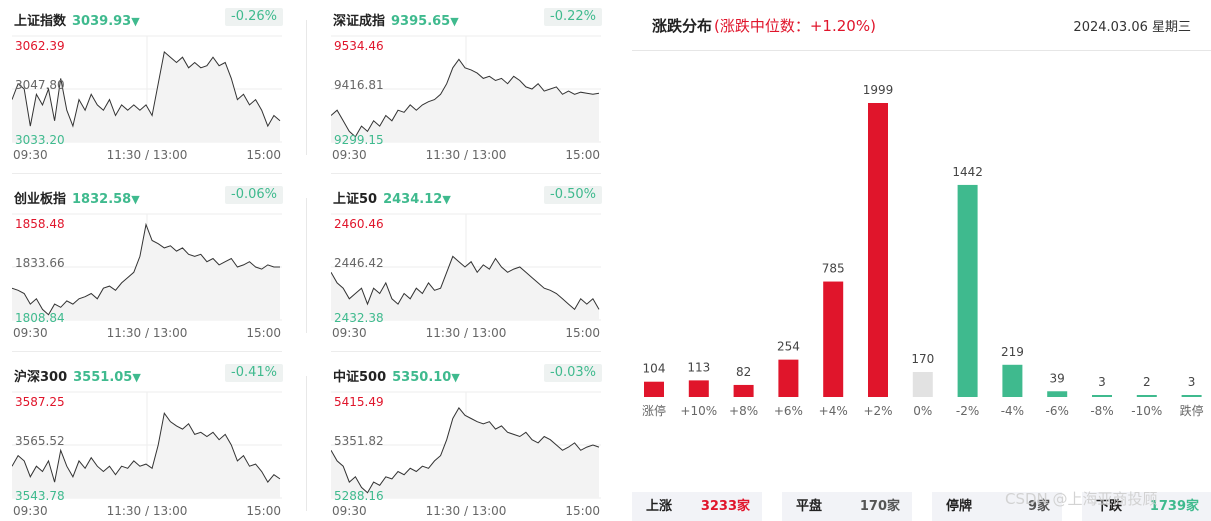 This screenshot has height=521, width=1211. What do you see at coordinates (421, 21) in the screenshot?
I see `index-value: 9395.65` at bounding box center [421, 21].